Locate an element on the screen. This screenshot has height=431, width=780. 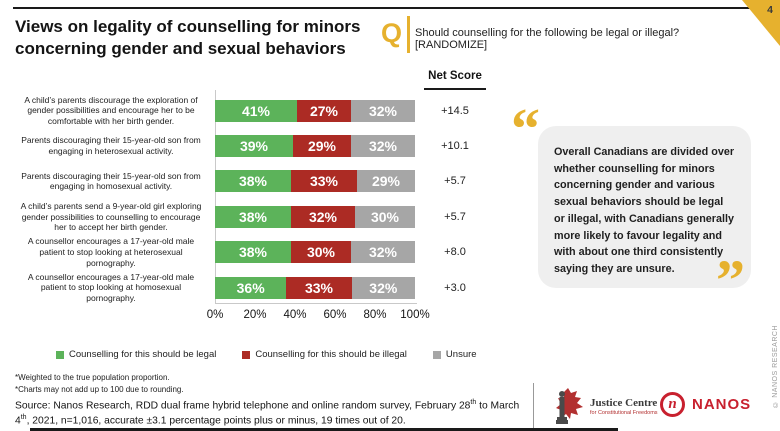
question-q-icon: Q is located at coordinates (392, 33).